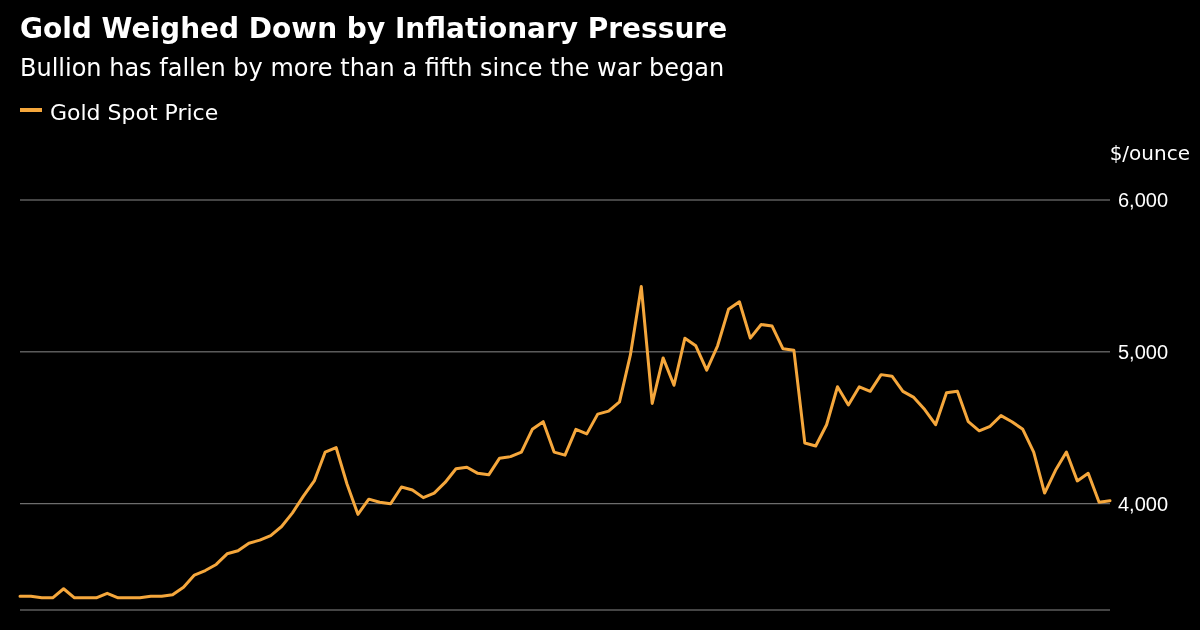 This screenshot has height=630, width=1200. What do you see at coordinates (1149, 153) in the screenshot?
I see `y-axis-title: $/ounce` at bounding box center [1149, 153].